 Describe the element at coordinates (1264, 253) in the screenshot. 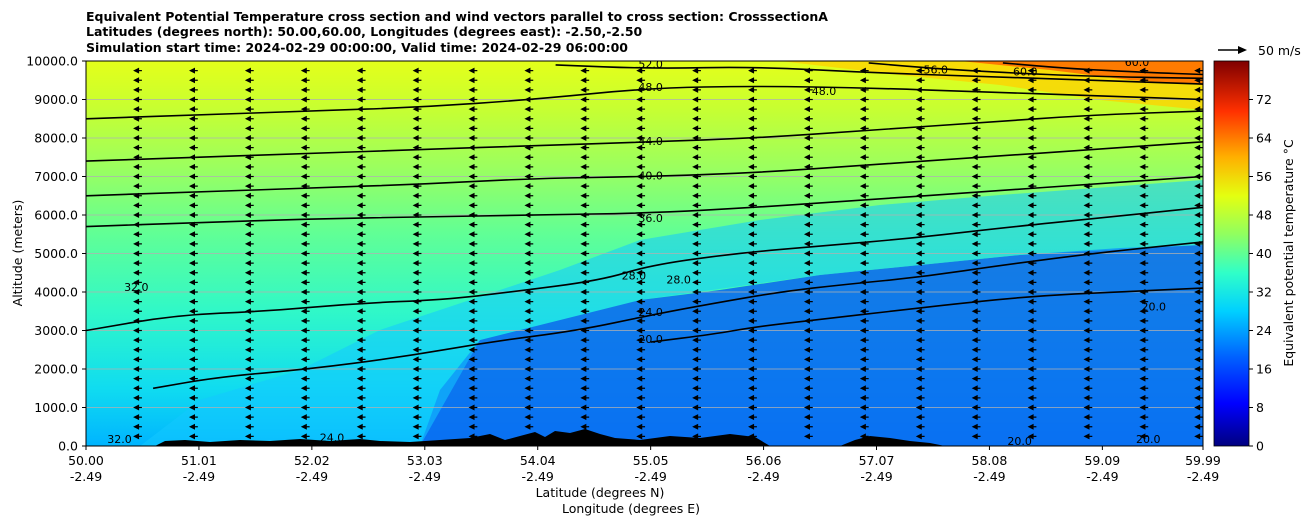

I see `colorbar-tick-label: 40` at that location.